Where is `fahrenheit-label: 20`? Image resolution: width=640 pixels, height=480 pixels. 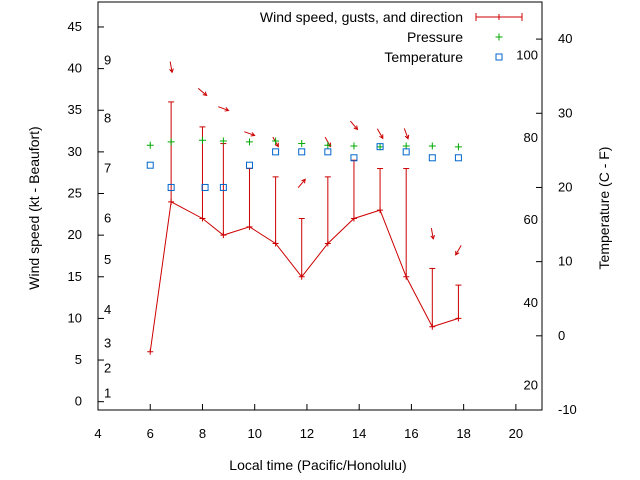
fahrenheit-label: 20 is located at coordinates (531, 385).